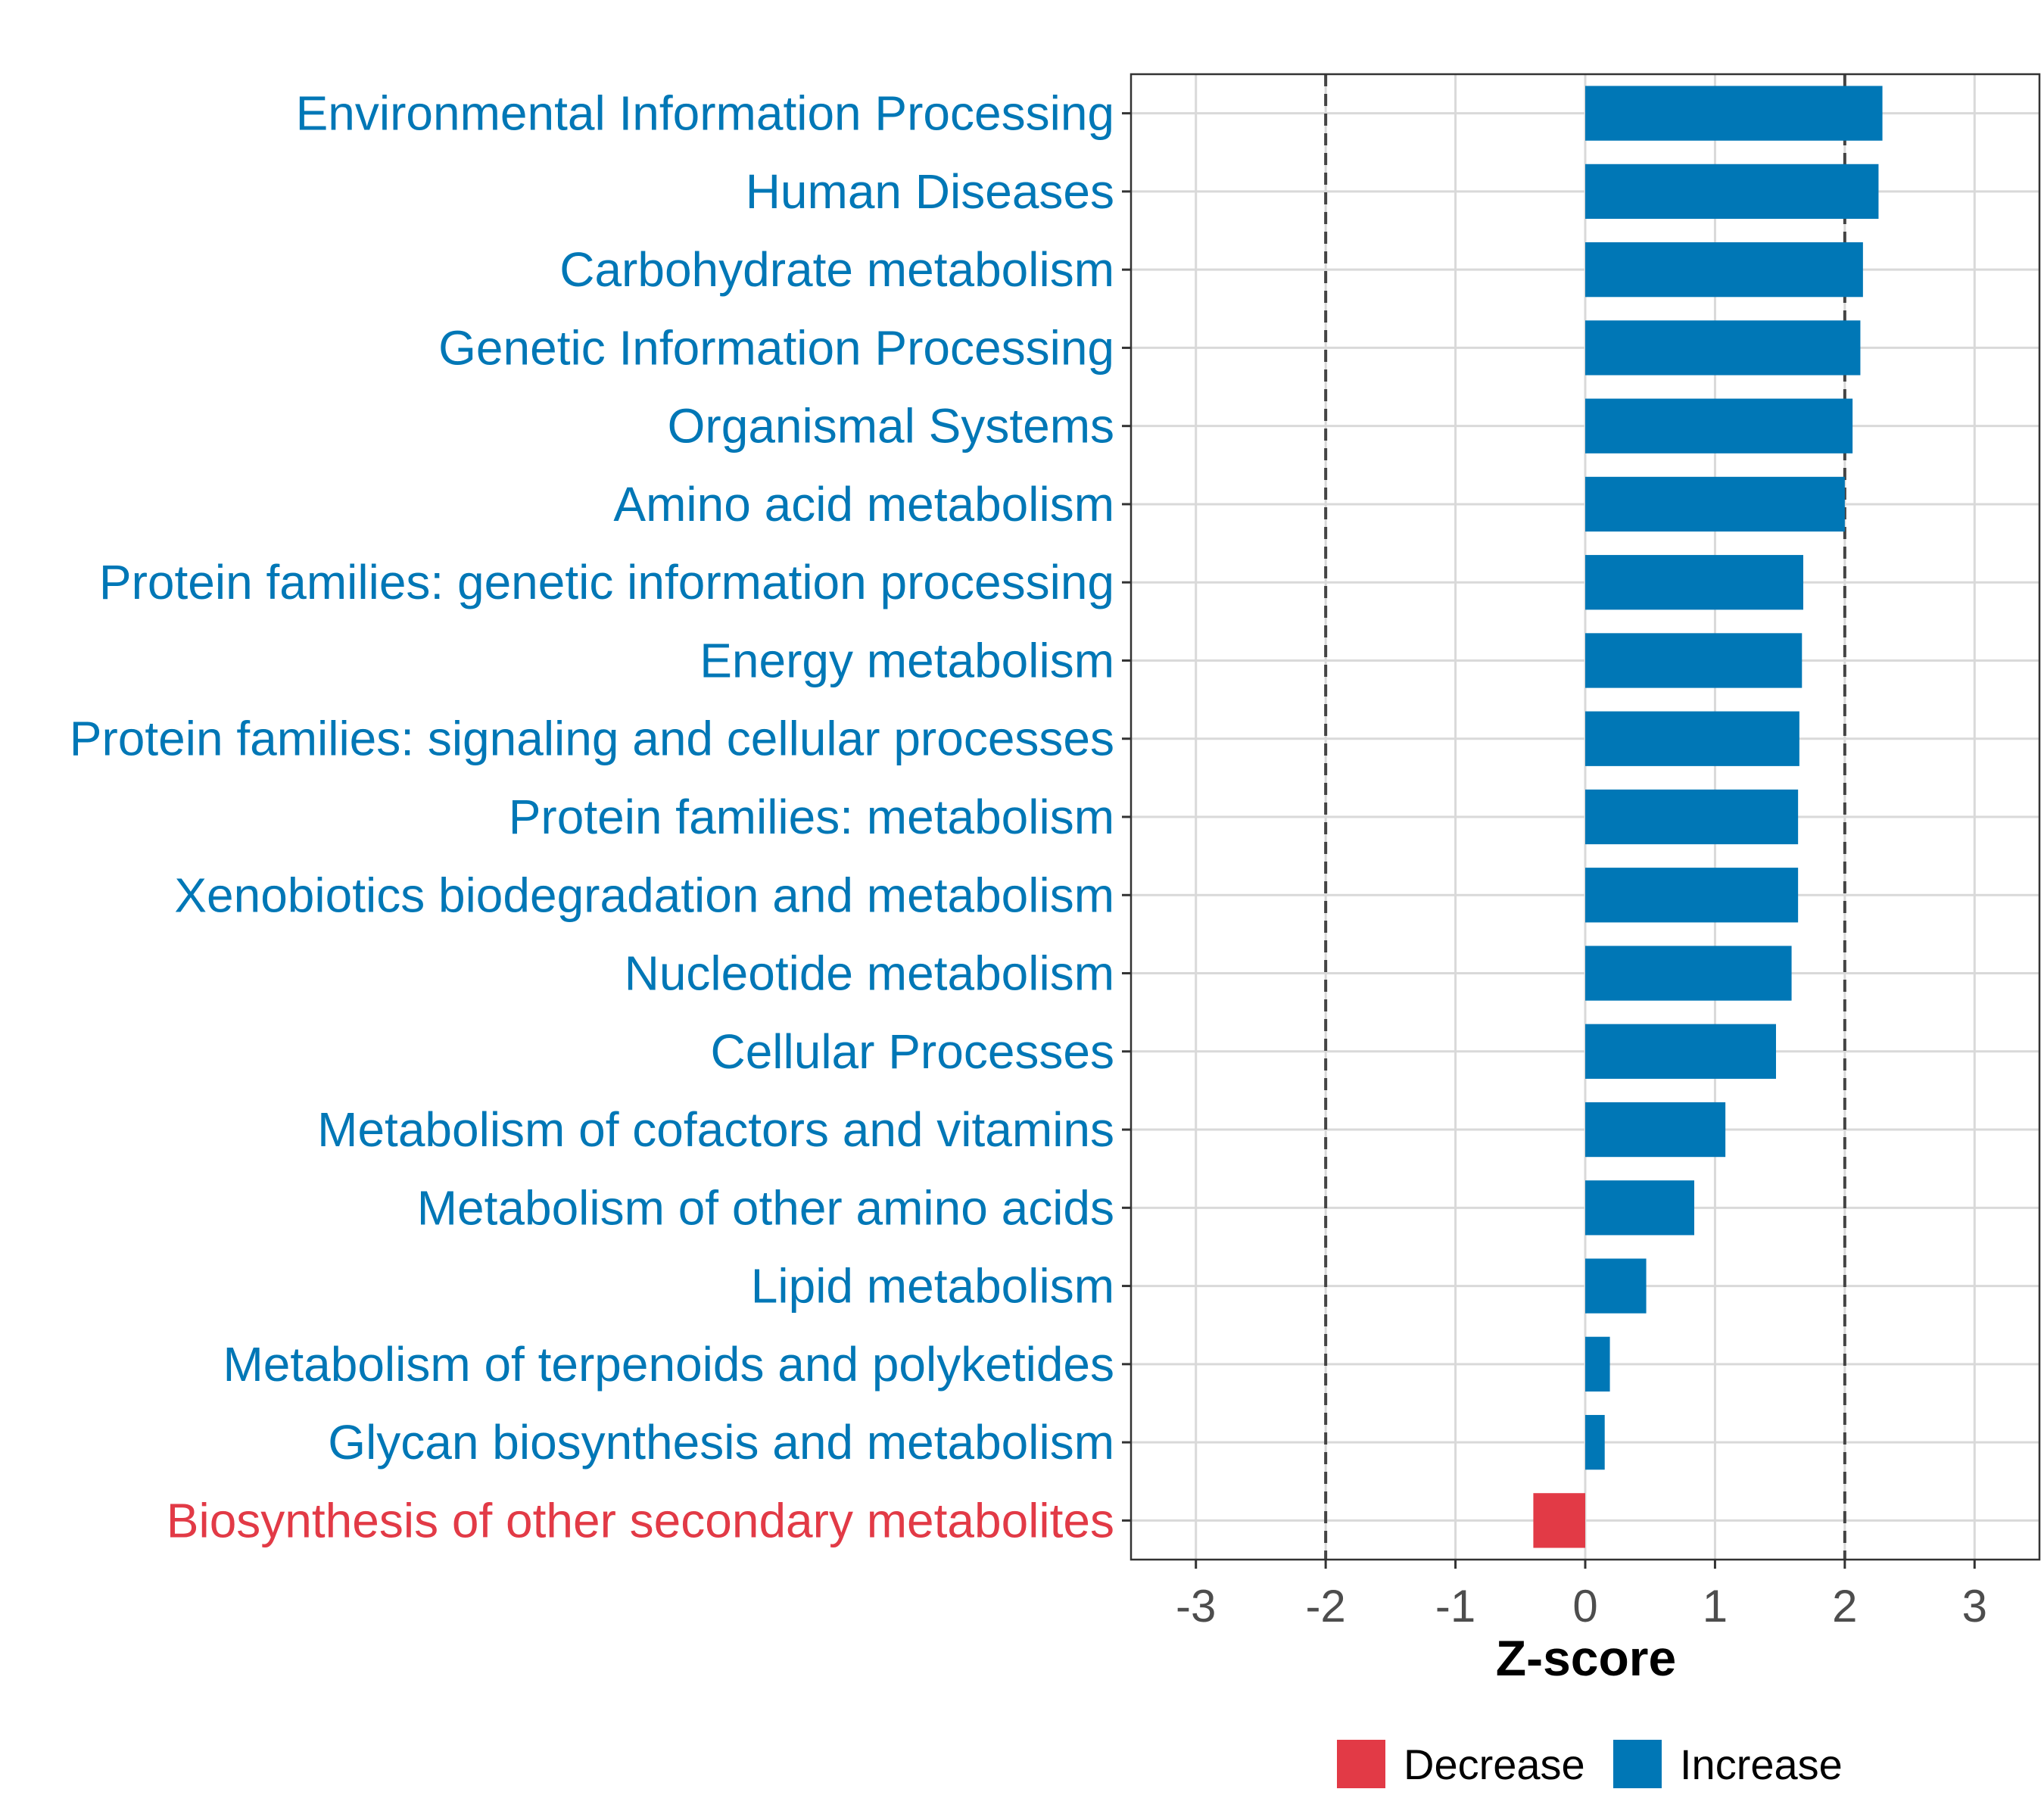 The height and width of the screenshot is (1817, 2044). I want to click on legend-label: Increase, so click(1762, 1764).